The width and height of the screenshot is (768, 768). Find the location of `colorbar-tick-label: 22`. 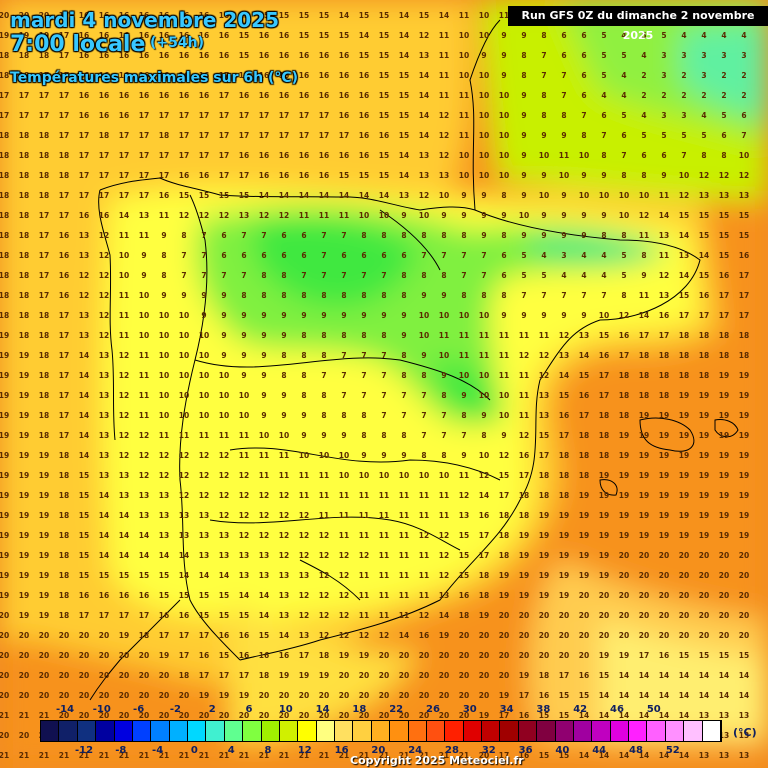

colorbar-tick-label: 22 is located at coordinates (396, 709).